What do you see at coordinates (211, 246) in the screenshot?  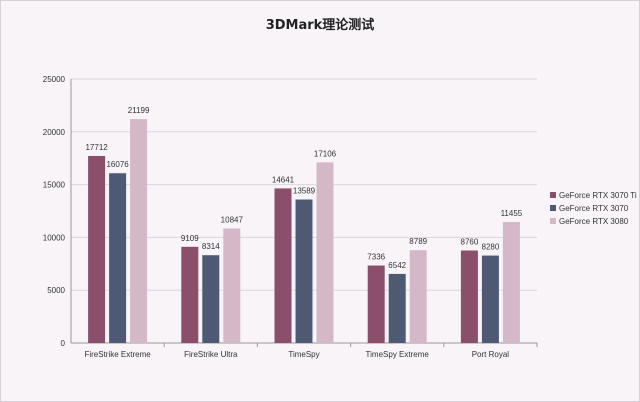 I see `data-label: 8314` at bounding box center [211, 246].